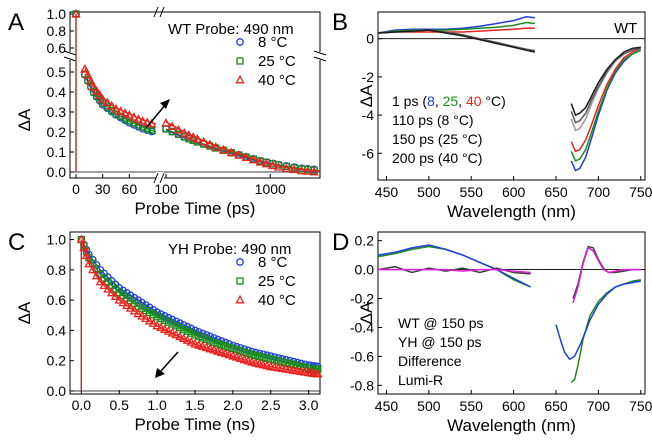 This screenshot has height=440, width=652. What do you see at coordinates (474, 101) in the screenshot?
I see `legend-temp: 40` at bounding box center [474, 101].